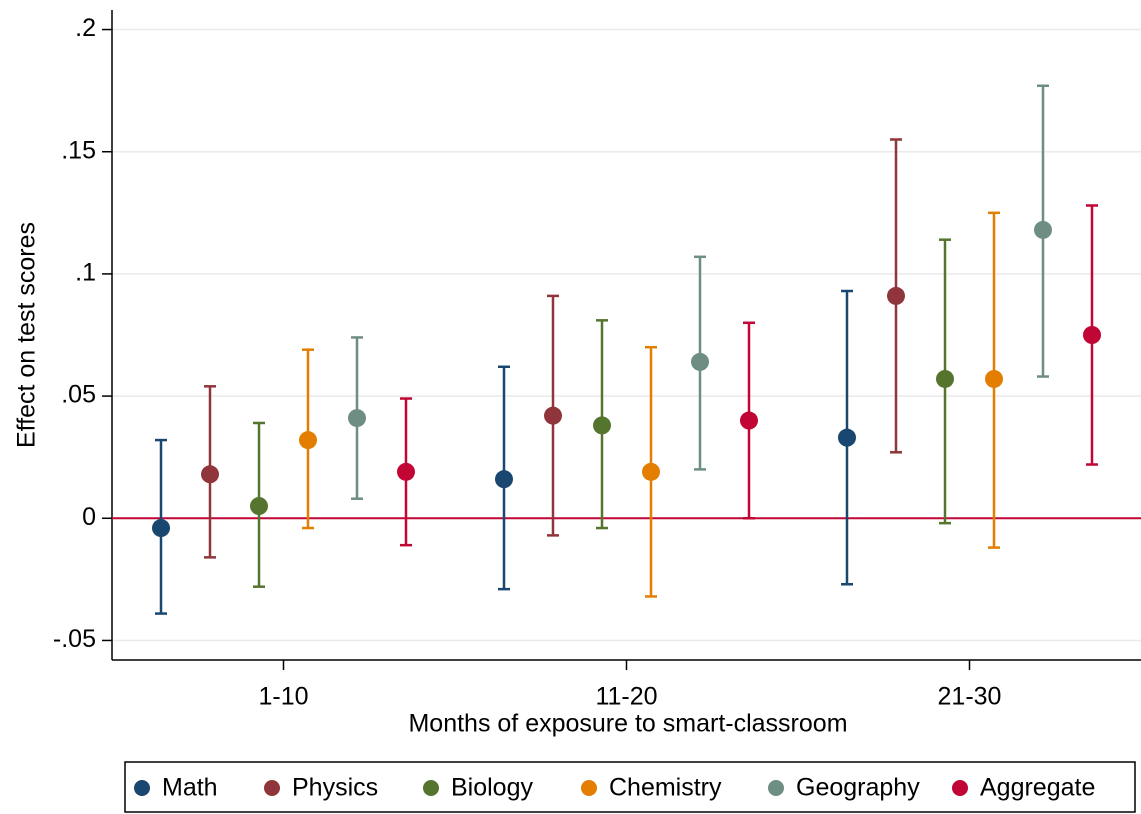  What do you see at coordinates (85, 28) in the screenshot?
I see `y-tick-label: .2` at bounding box center [85, 28].